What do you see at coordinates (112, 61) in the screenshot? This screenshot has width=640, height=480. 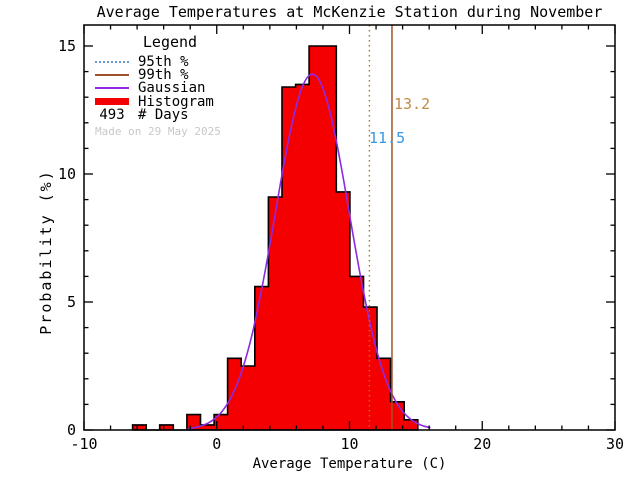 I see `dotted-line-swatch-icon` at bounding box center [112, 61].